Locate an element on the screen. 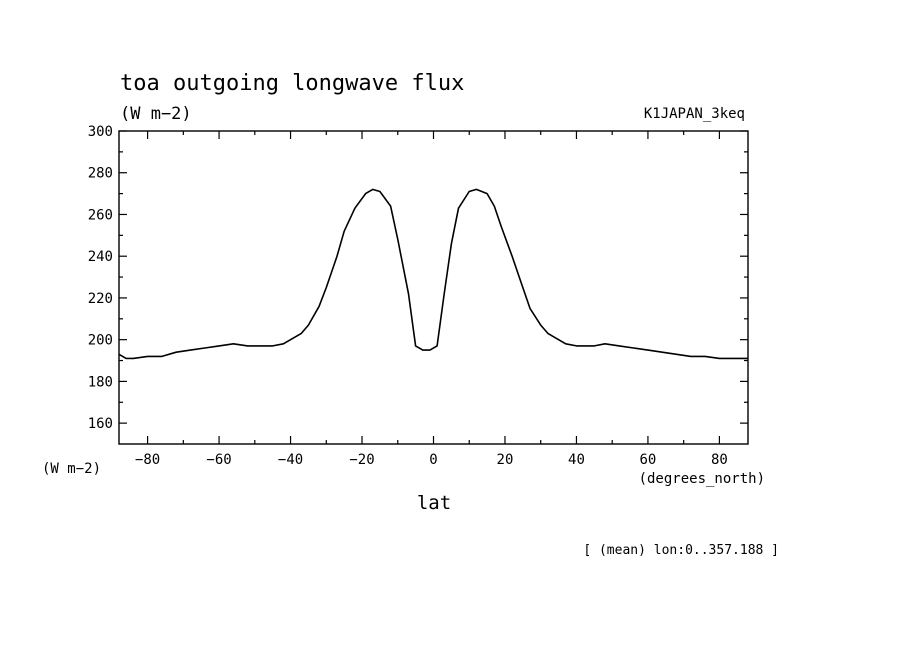  x-tick-label: −80 is located at coordinates (147, 460).